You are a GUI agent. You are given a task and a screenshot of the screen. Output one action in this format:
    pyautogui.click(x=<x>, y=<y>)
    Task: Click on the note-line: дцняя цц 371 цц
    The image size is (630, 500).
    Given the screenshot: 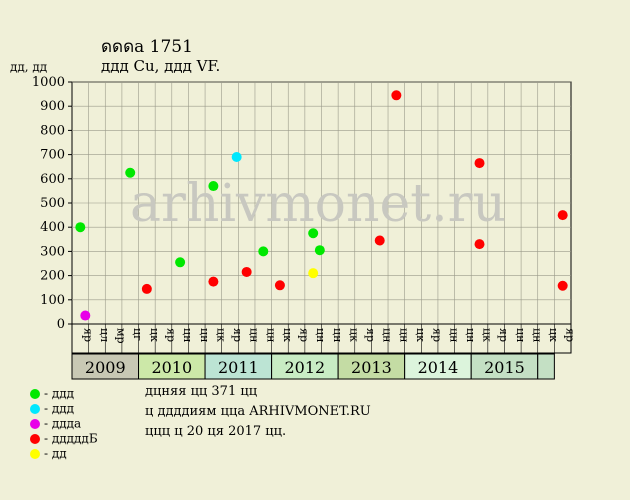 What is the action you would take?
    pyautogui.click(x=201, y=391)
    